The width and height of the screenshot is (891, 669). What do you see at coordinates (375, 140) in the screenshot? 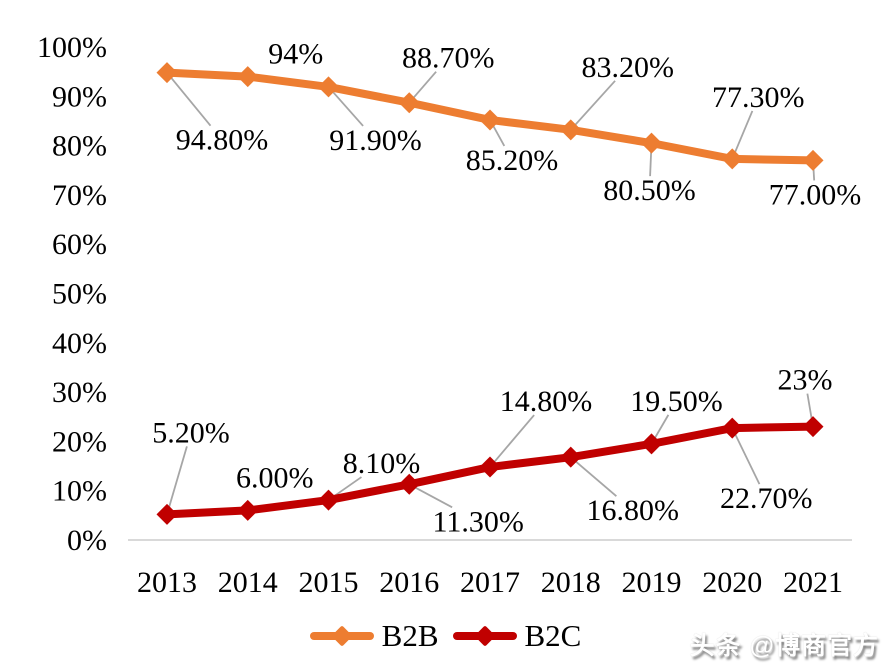
I see `b2b-data-label: 91.90%` at bounding box center [375, 140].